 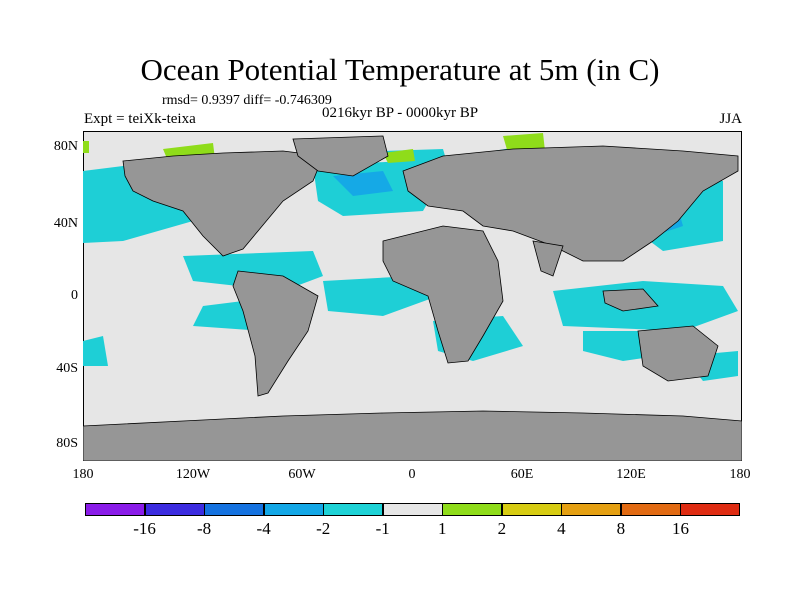 I want to click on stats-text: rmsd= 0.9397 diff= -0.746309, so click(x=247, y=100).